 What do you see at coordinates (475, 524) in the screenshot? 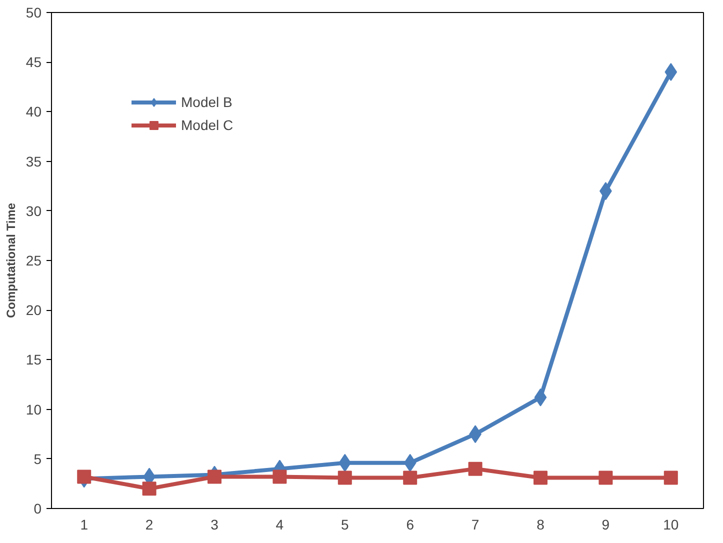
I see `x-tick-label: 7` at bounding box center [475, 524].